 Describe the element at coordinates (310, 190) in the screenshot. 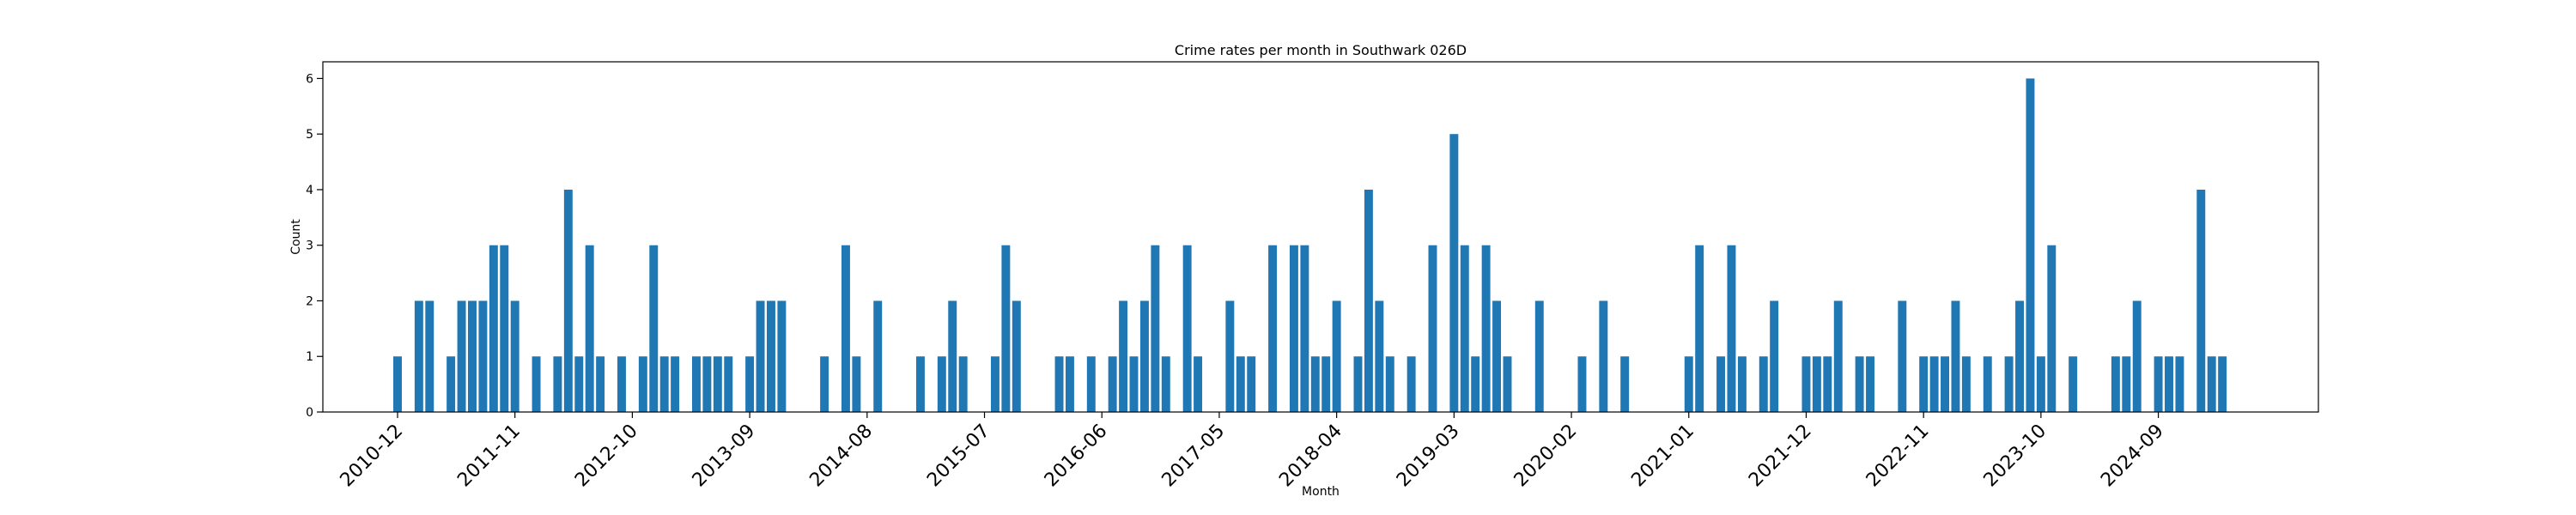

I see `y-tick-label: 4` at that location.